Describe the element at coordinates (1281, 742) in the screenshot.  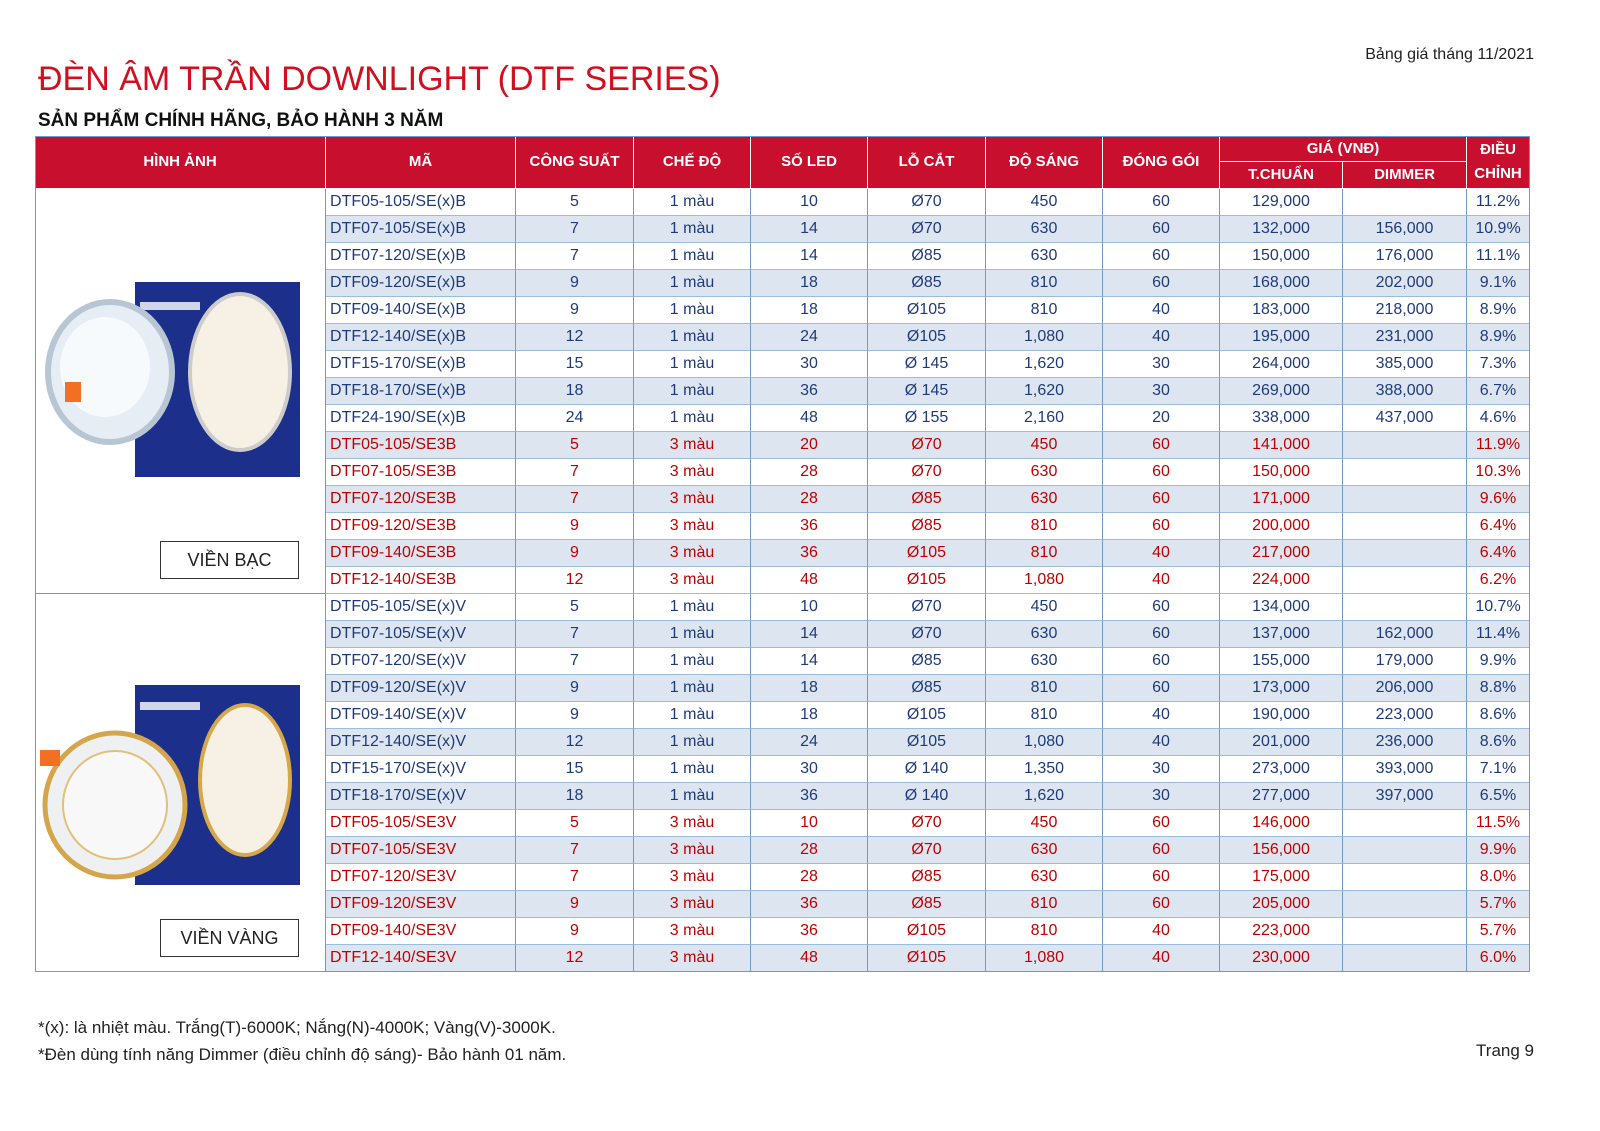
I see `table-cell: 201,000` at that location.